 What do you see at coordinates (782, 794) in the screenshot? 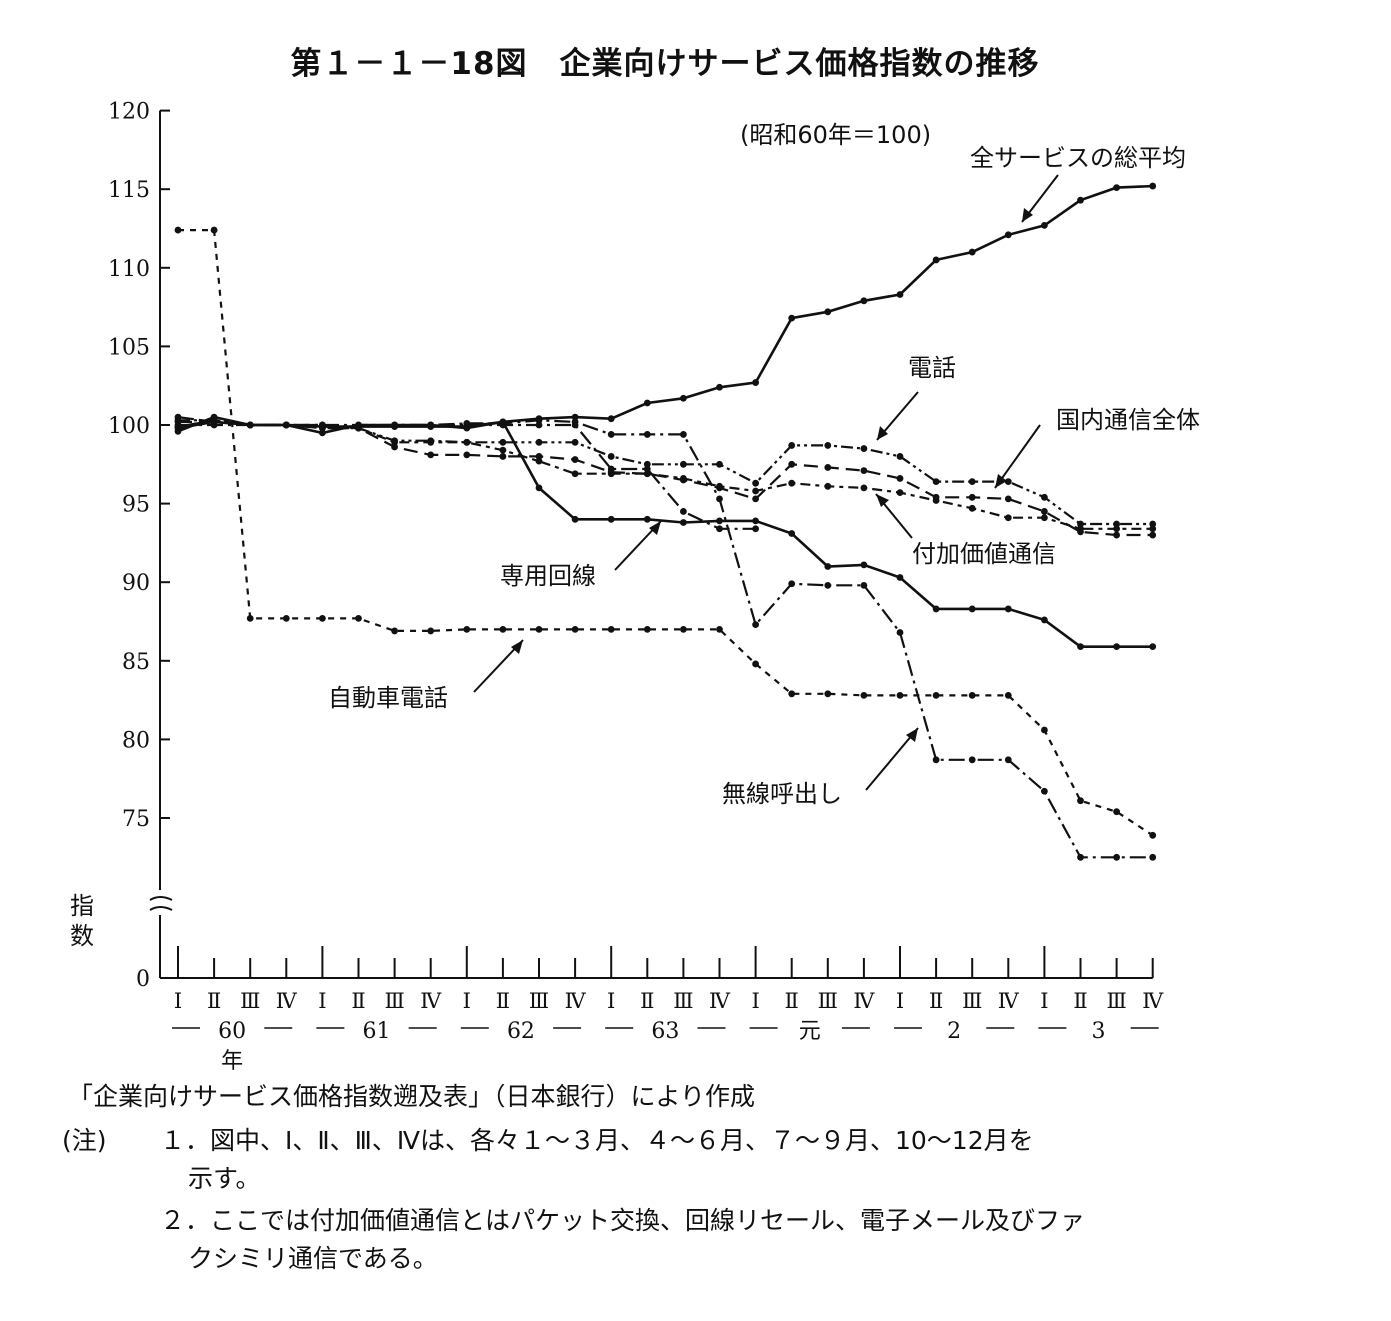
I see `label-pager: 無線呼出し` at bounding box center [782, 794].